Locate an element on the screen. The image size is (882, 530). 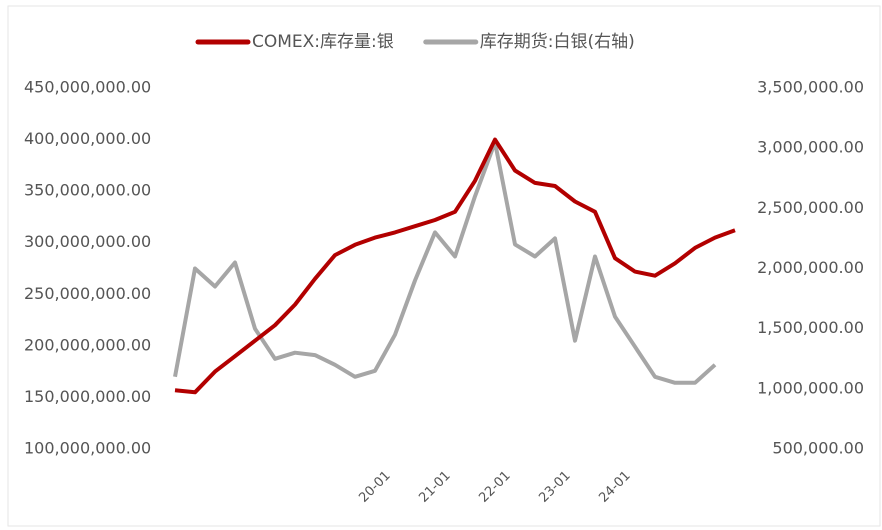
y-tick-label: 400,000,000.00 is located at coordinates (87, 138).